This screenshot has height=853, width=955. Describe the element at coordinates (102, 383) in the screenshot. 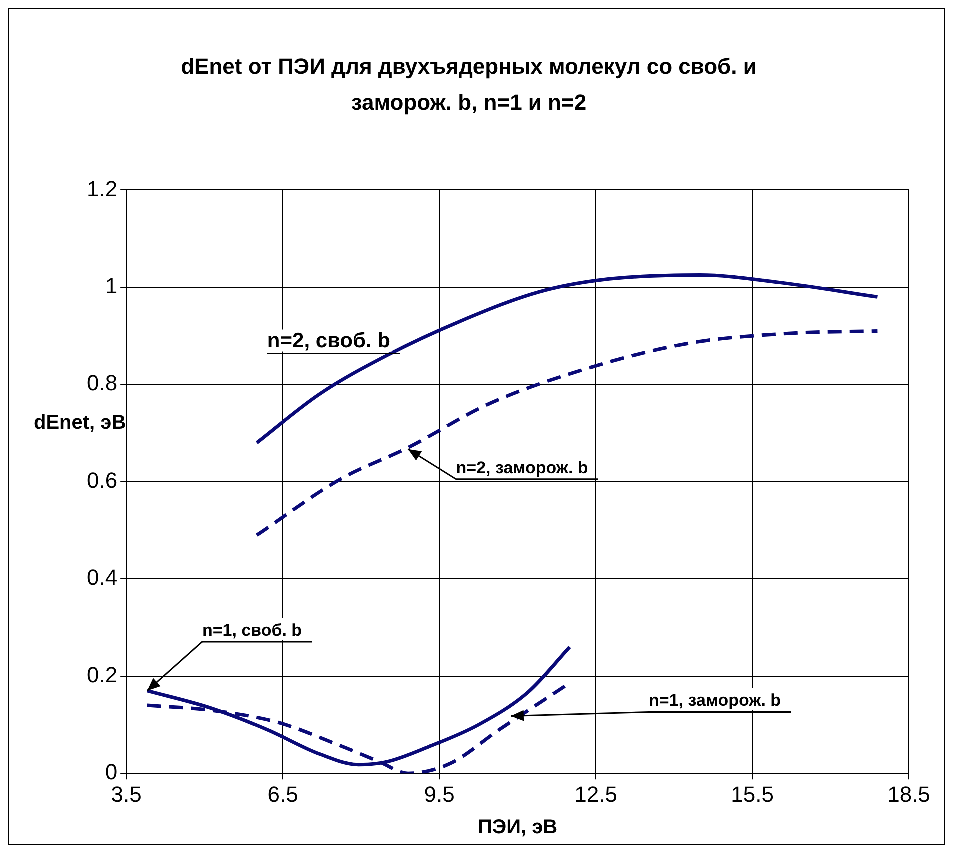

I see `y-tick-label: 0.8` at that location.